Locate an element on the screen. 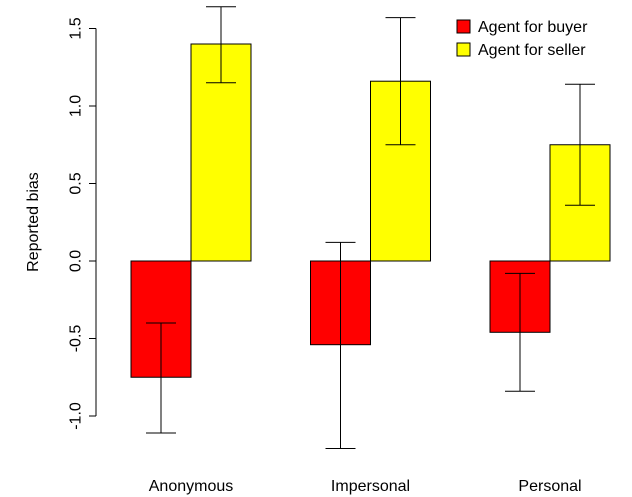  y-tick-label: 1.0 is located at coordinates (76, 106).